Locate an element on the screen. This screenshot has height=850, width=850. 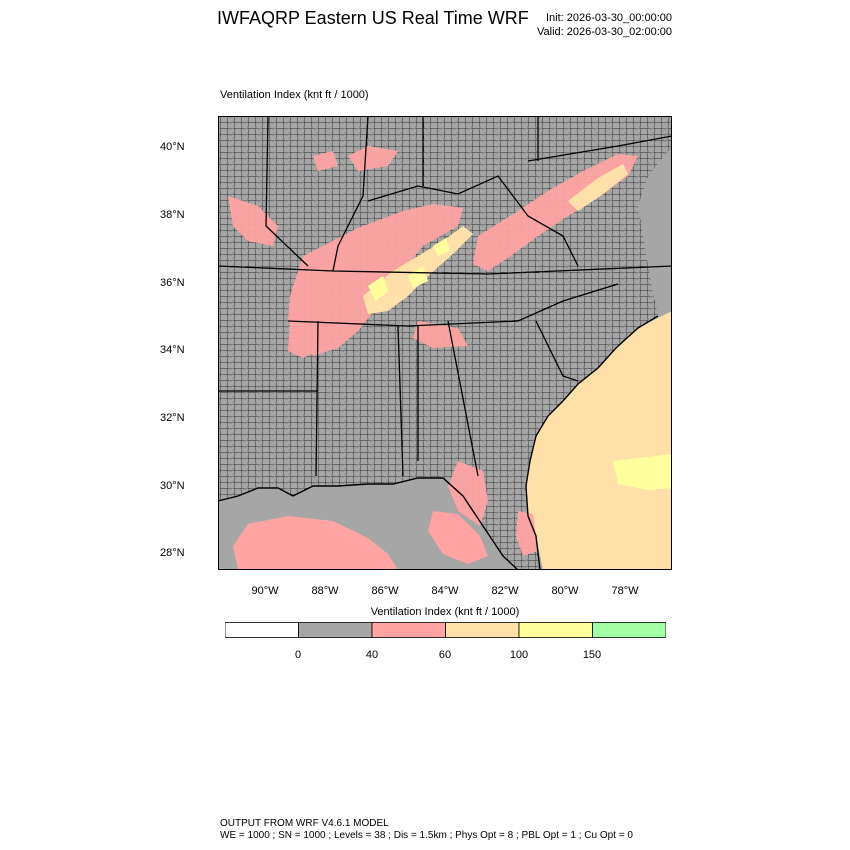
valid-time: Valid: 2026-03-30_02:00:00 is located at coordinates (604, 32).